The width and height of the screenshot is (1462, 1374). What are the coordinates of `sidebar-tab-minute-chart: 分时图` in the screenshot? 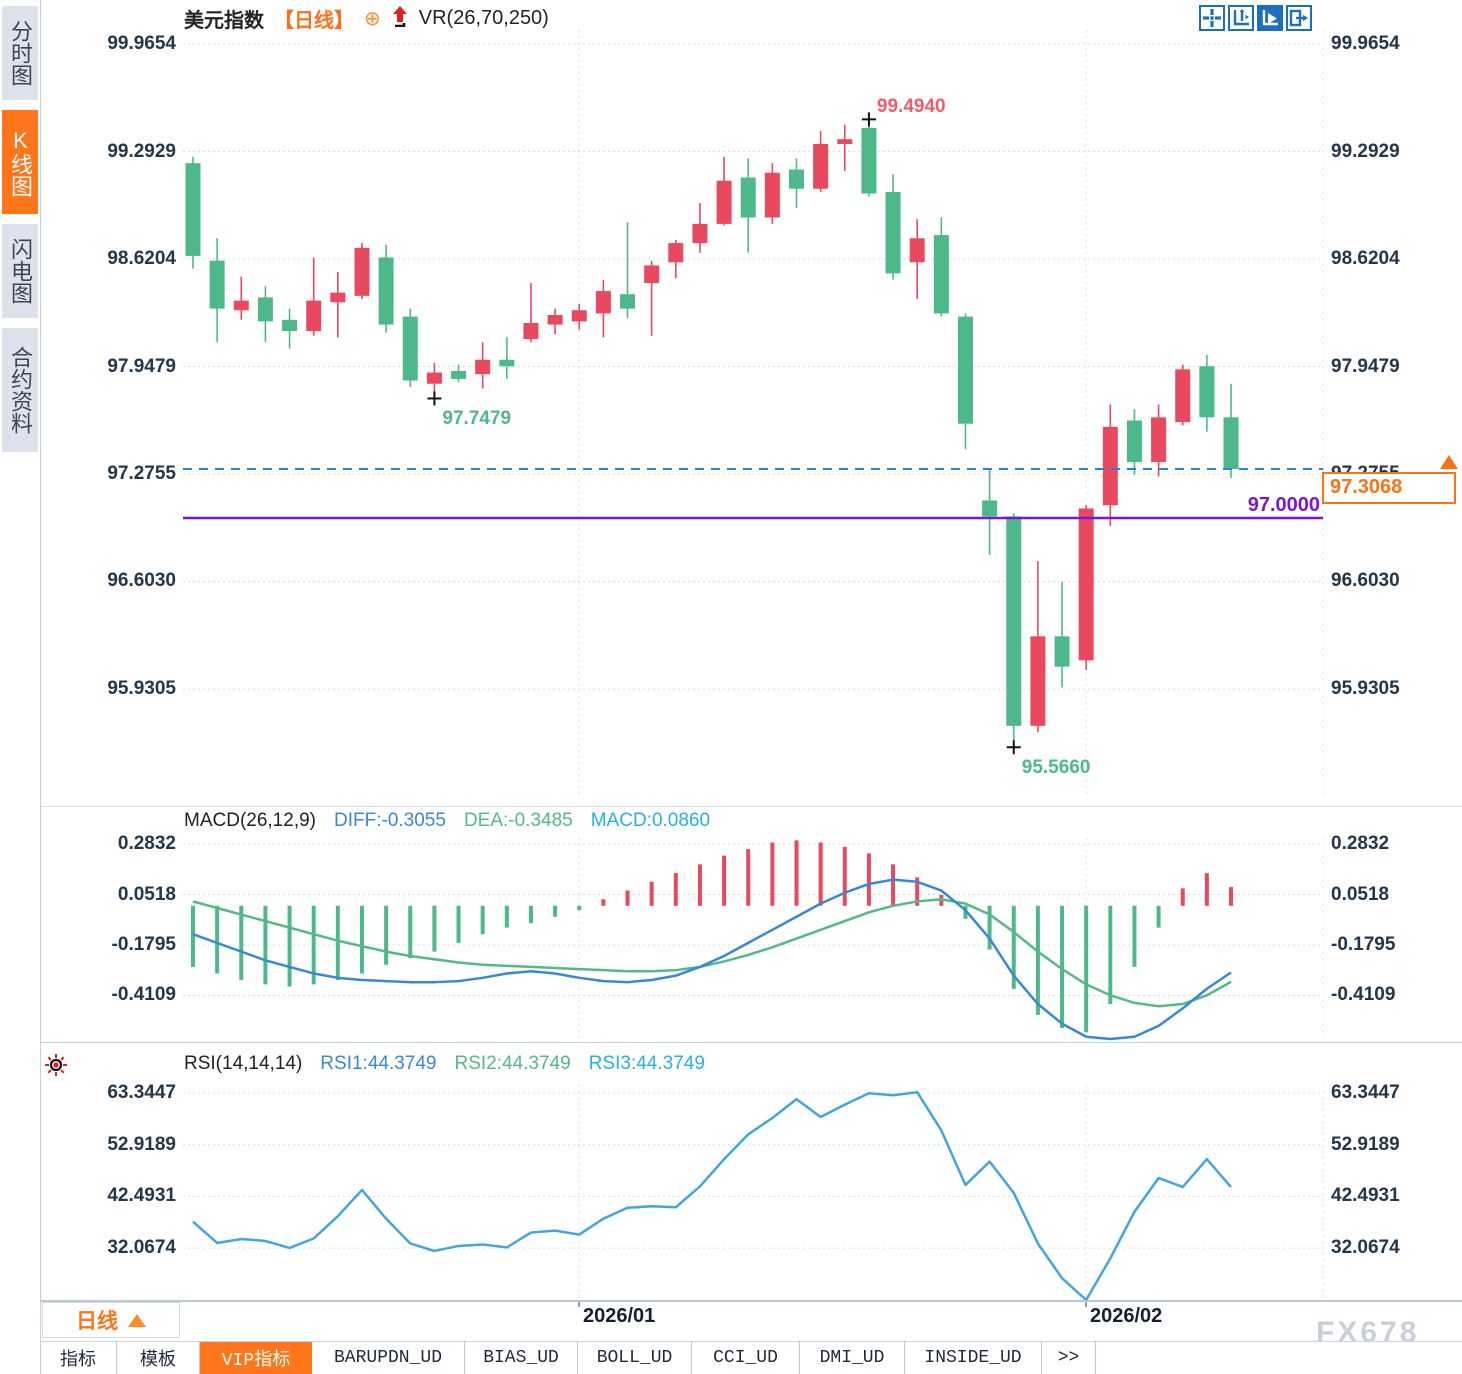 It's located at (20, 53).